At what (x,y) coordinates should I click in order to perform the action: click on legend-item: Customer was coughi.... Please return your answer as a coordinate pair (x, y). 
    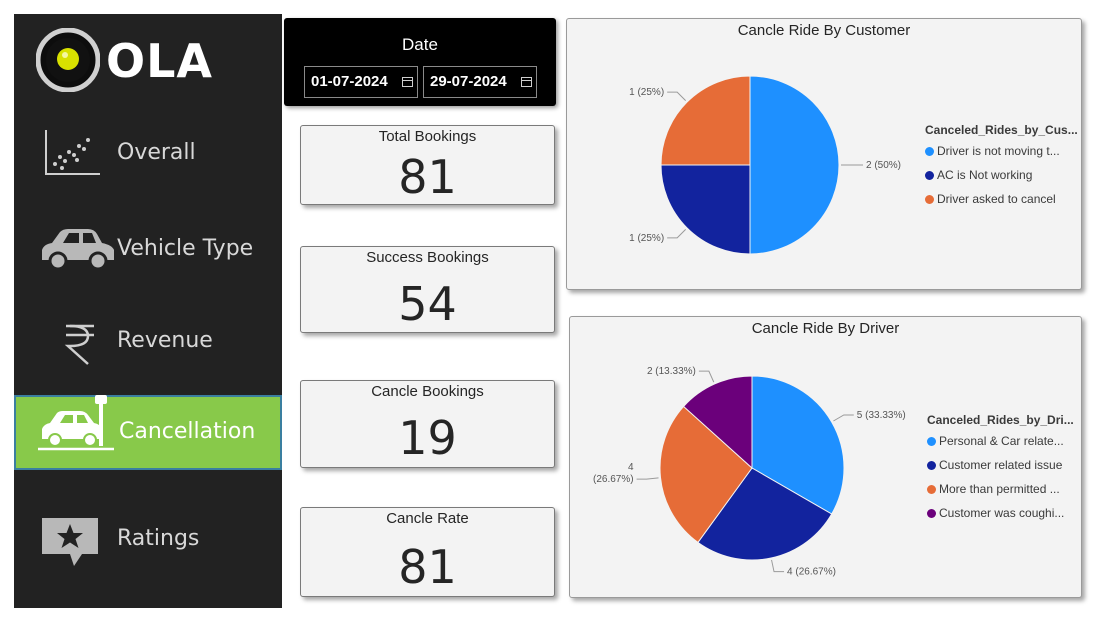
    Looking at the image, I should click on (1000, 518).